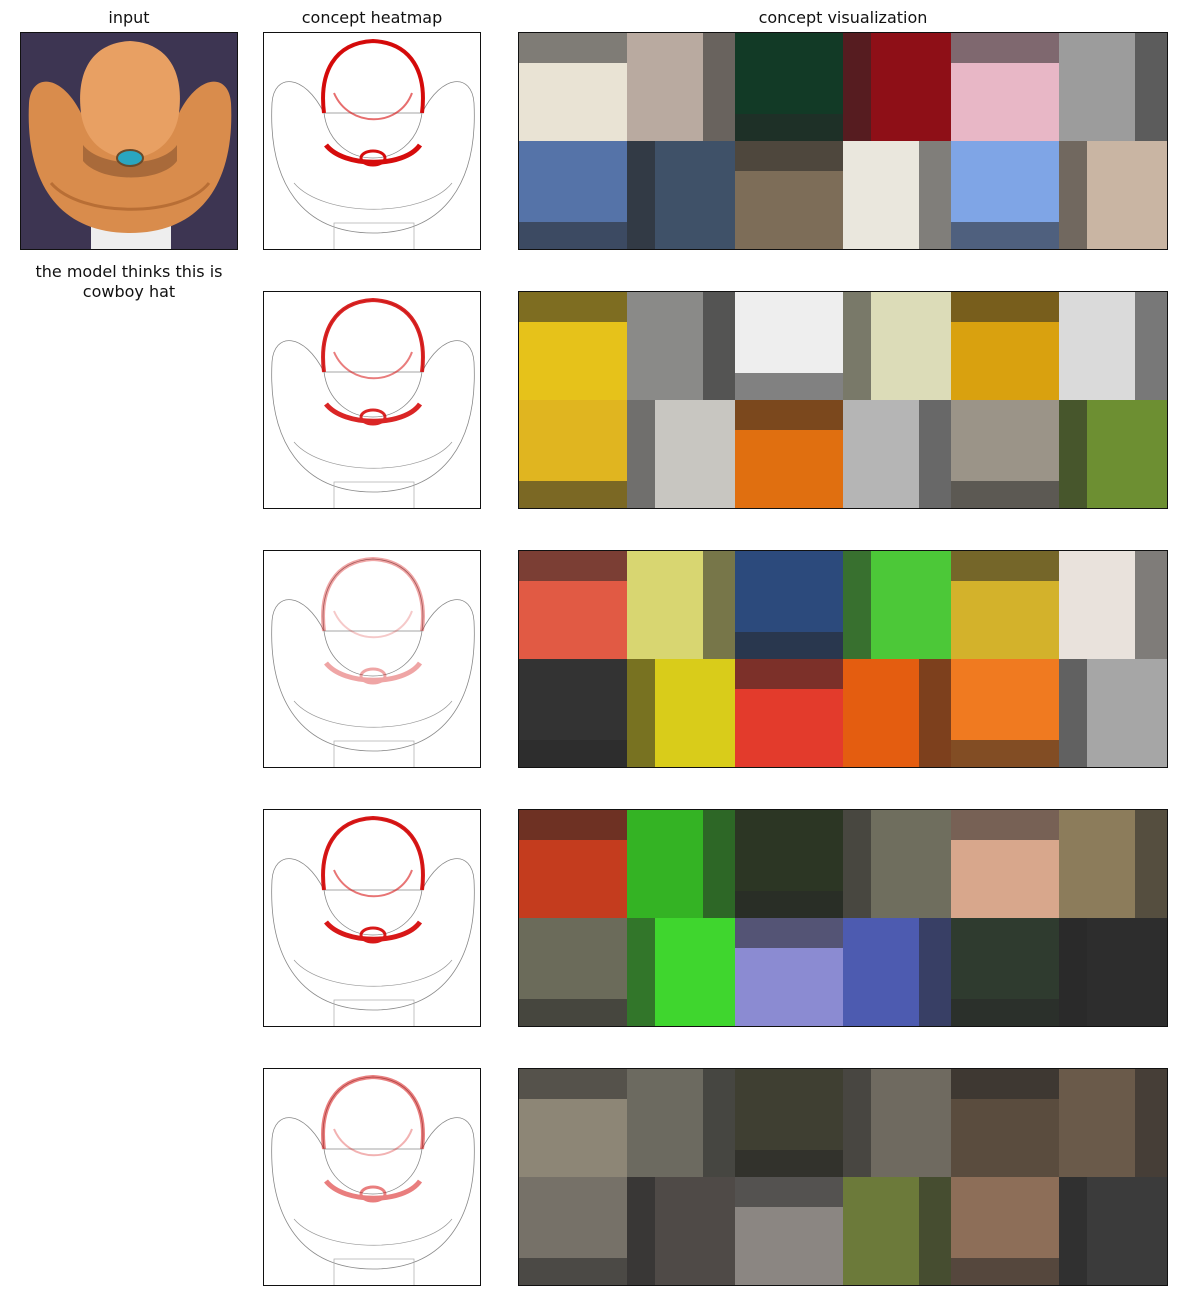 The height and width of the screenshot is (1300, 1200). Describe the element at coordinates (1005, 864) in the screenshot. I see `concept-patch-pale-snake` at that location.